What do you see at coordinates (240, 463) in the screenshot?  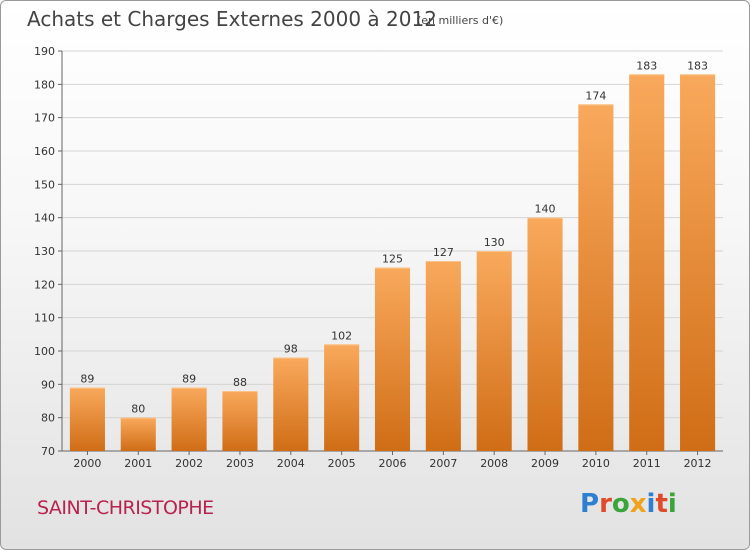 I see `x-tick-label: 2003` at bounding box center [240, 463].